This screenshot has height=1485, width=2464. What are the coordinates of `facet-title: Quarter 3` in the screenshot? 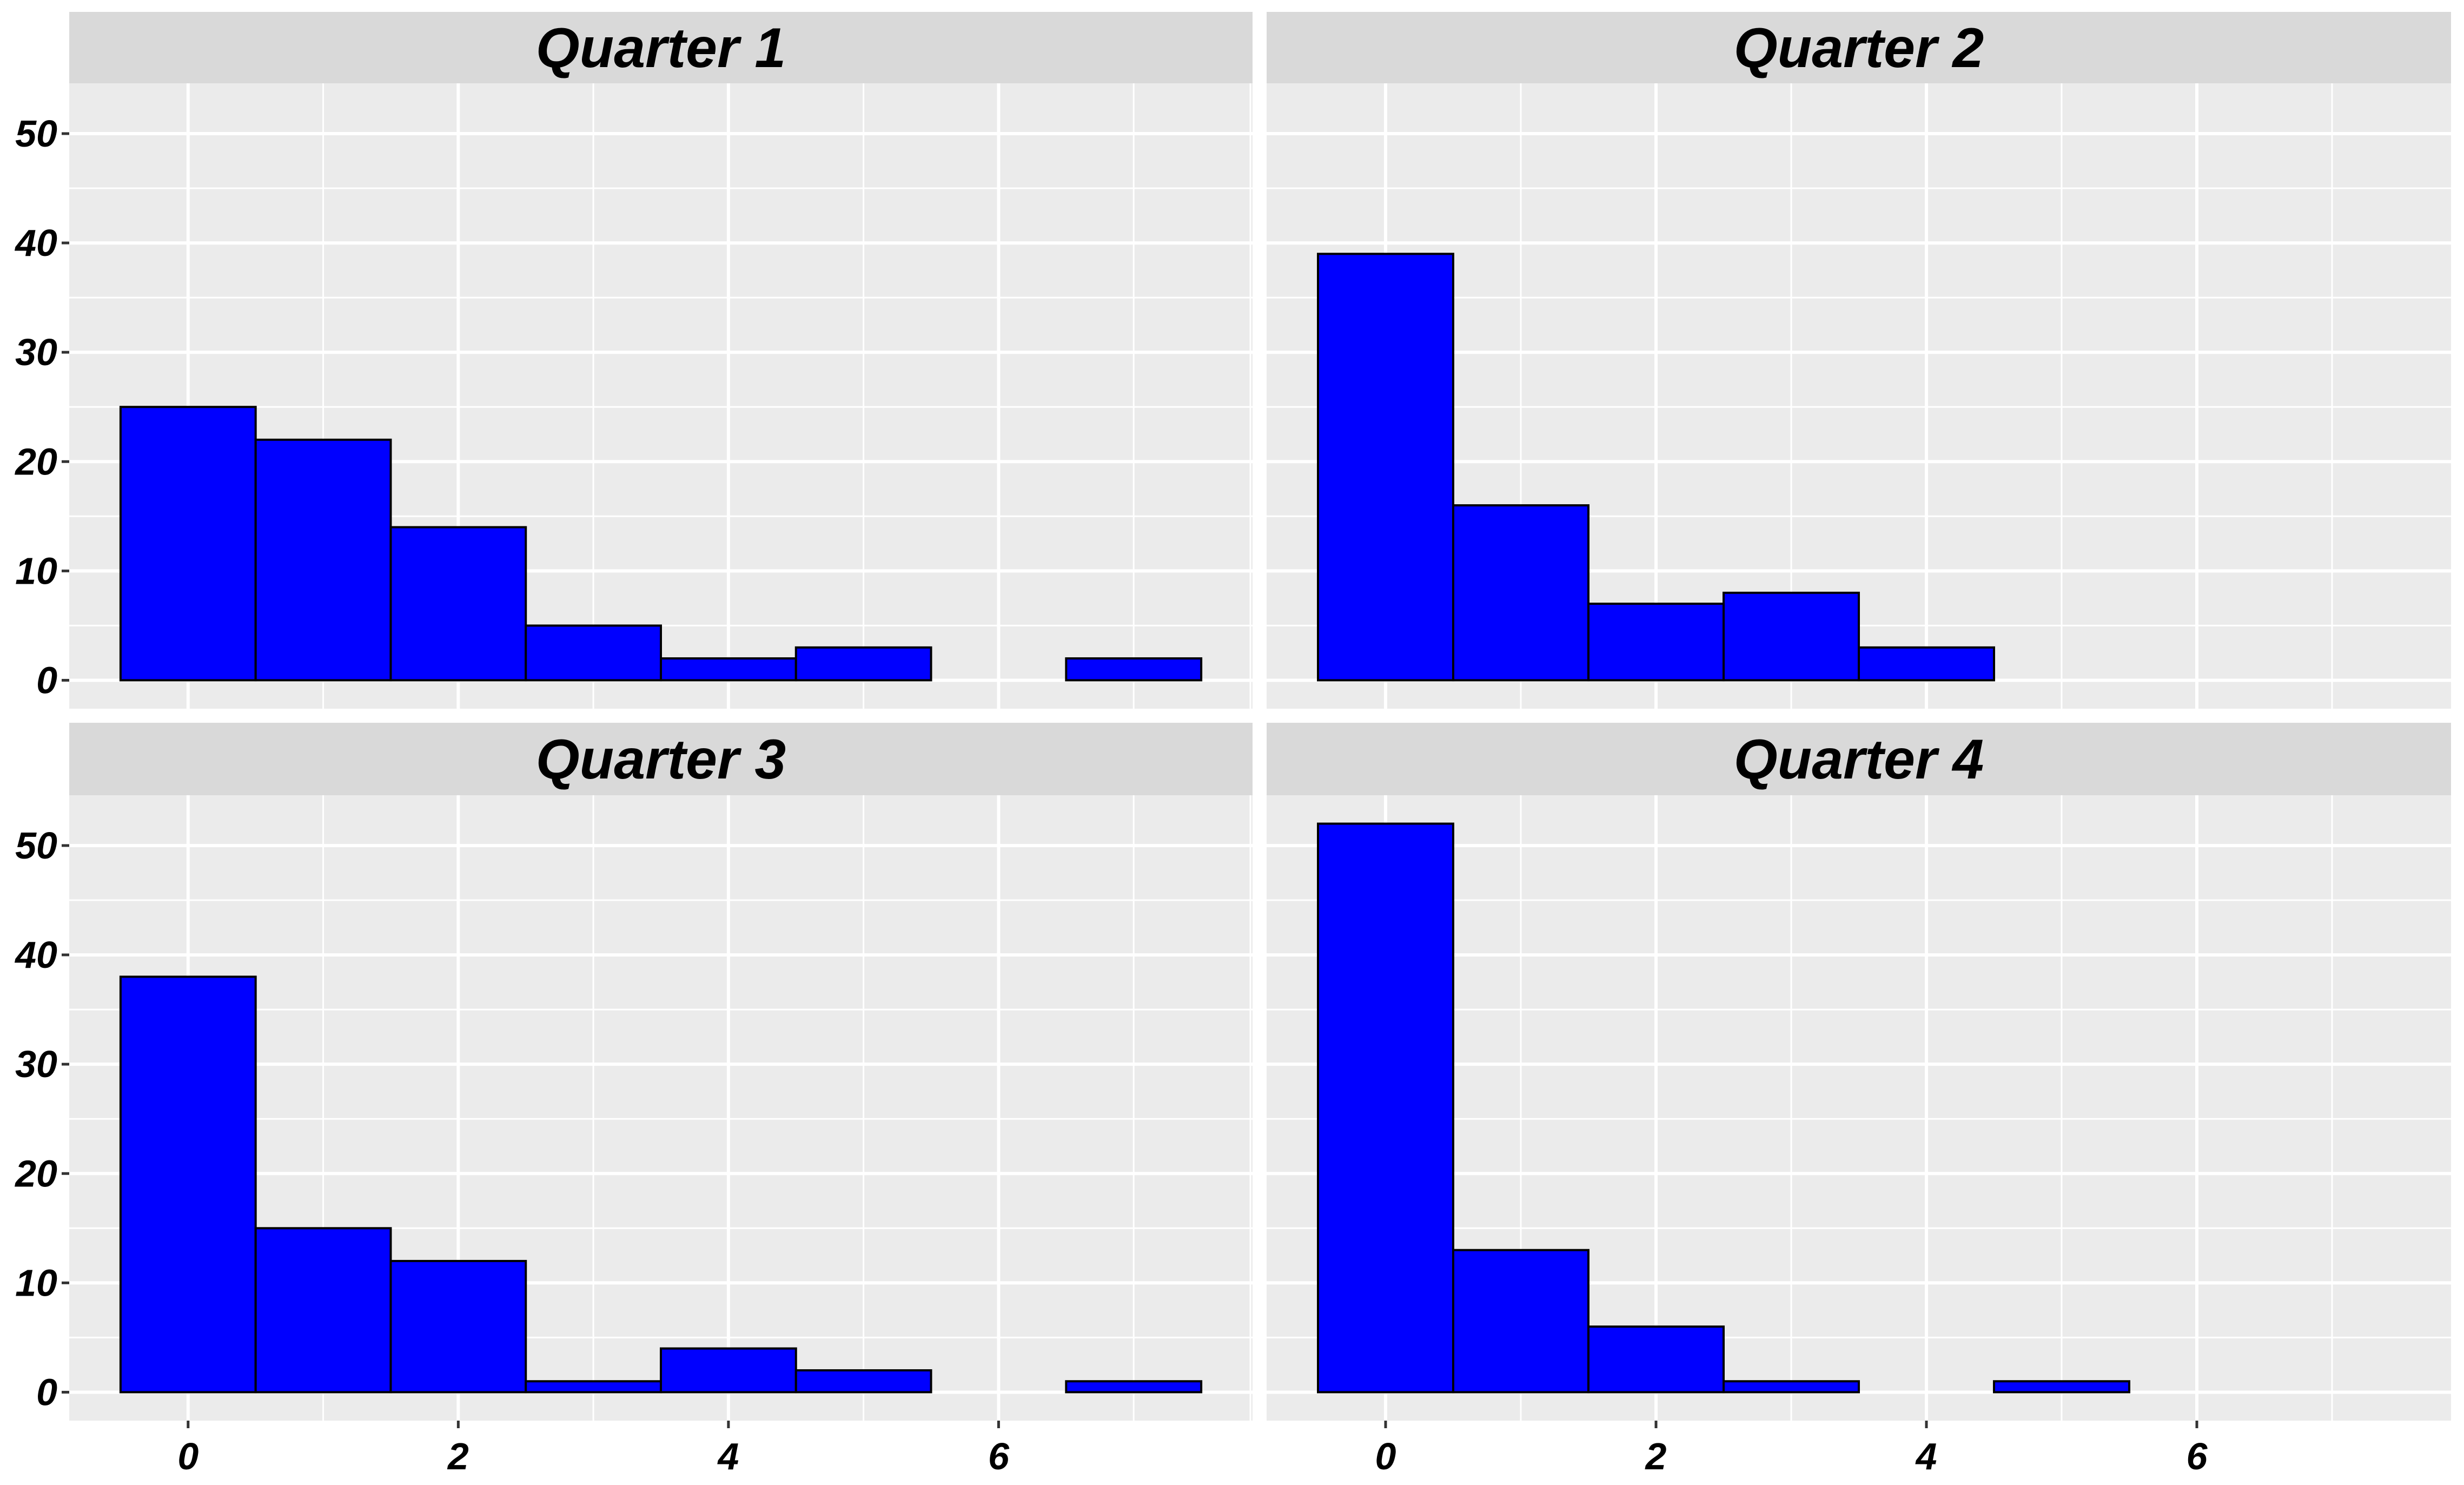 It's located at (661, 759).